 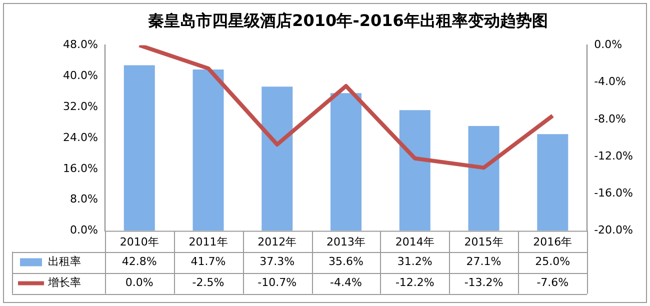 I want to click on data-label: -4.4%, so click(x=346, y=283).